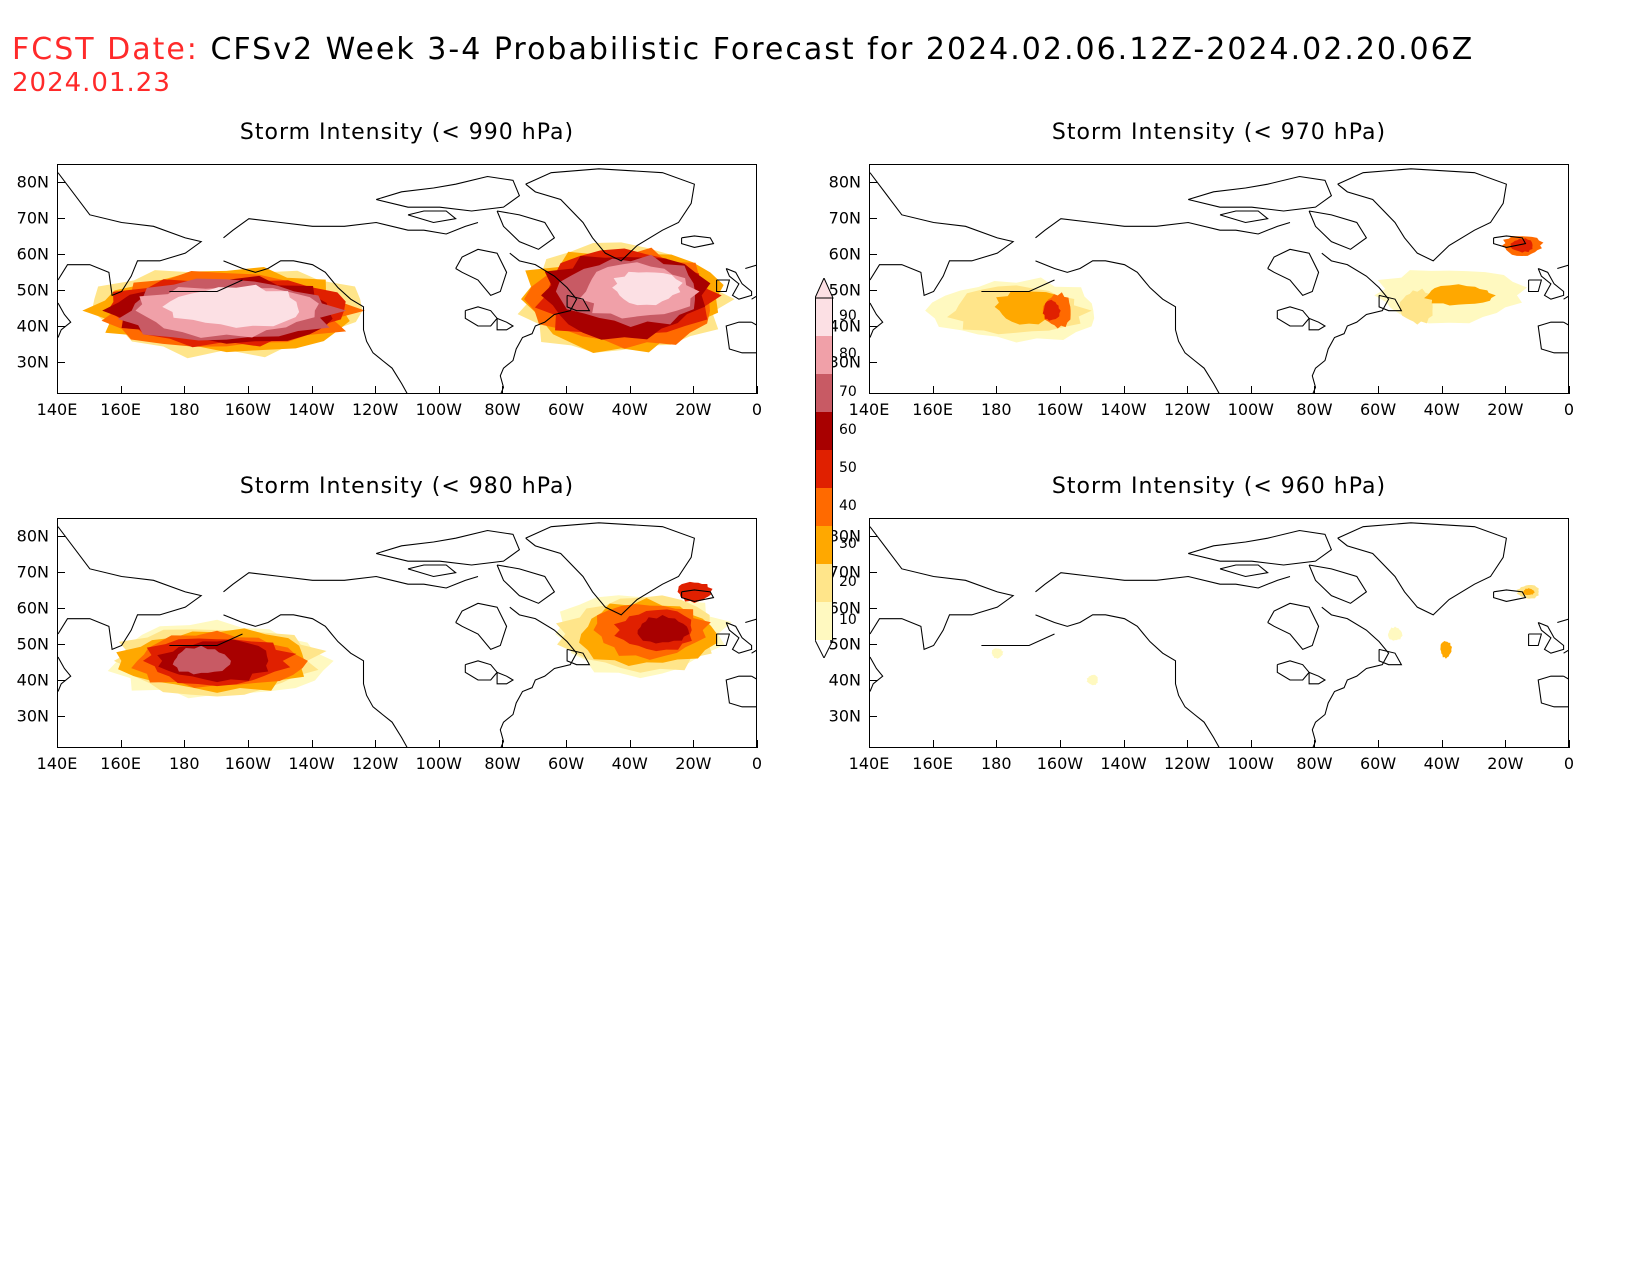 The width and height of the screenshot is (1650, 1275). What do you see at coordinates (848, 430) in the screenshot?
I see `colorbar-label: 60` at bounding box center [848, 430].